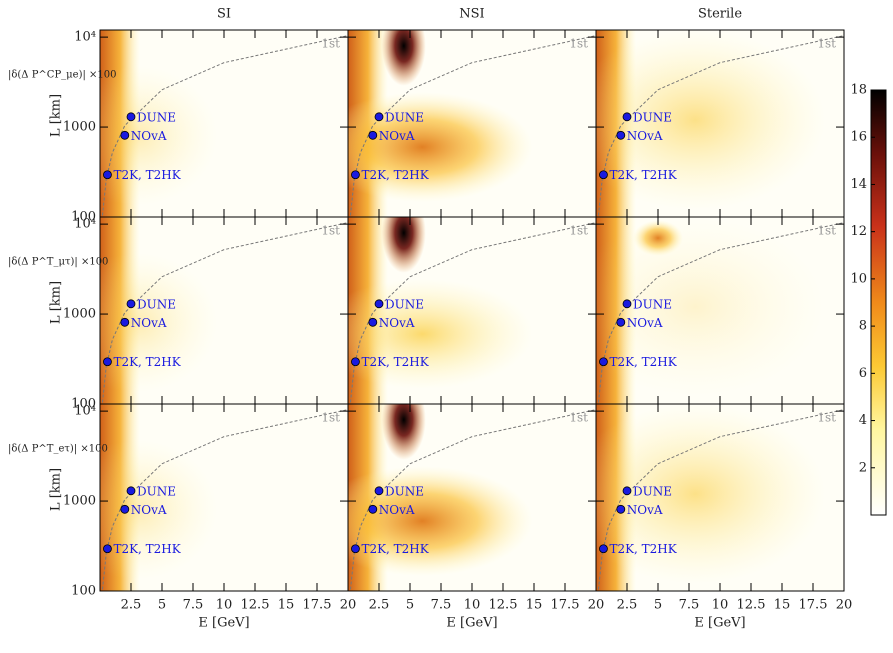 This screenshot has width=893, height=653. I want to click on row-label: |δ(Δ P^CP_μe)| ×100, so click(62, 75).